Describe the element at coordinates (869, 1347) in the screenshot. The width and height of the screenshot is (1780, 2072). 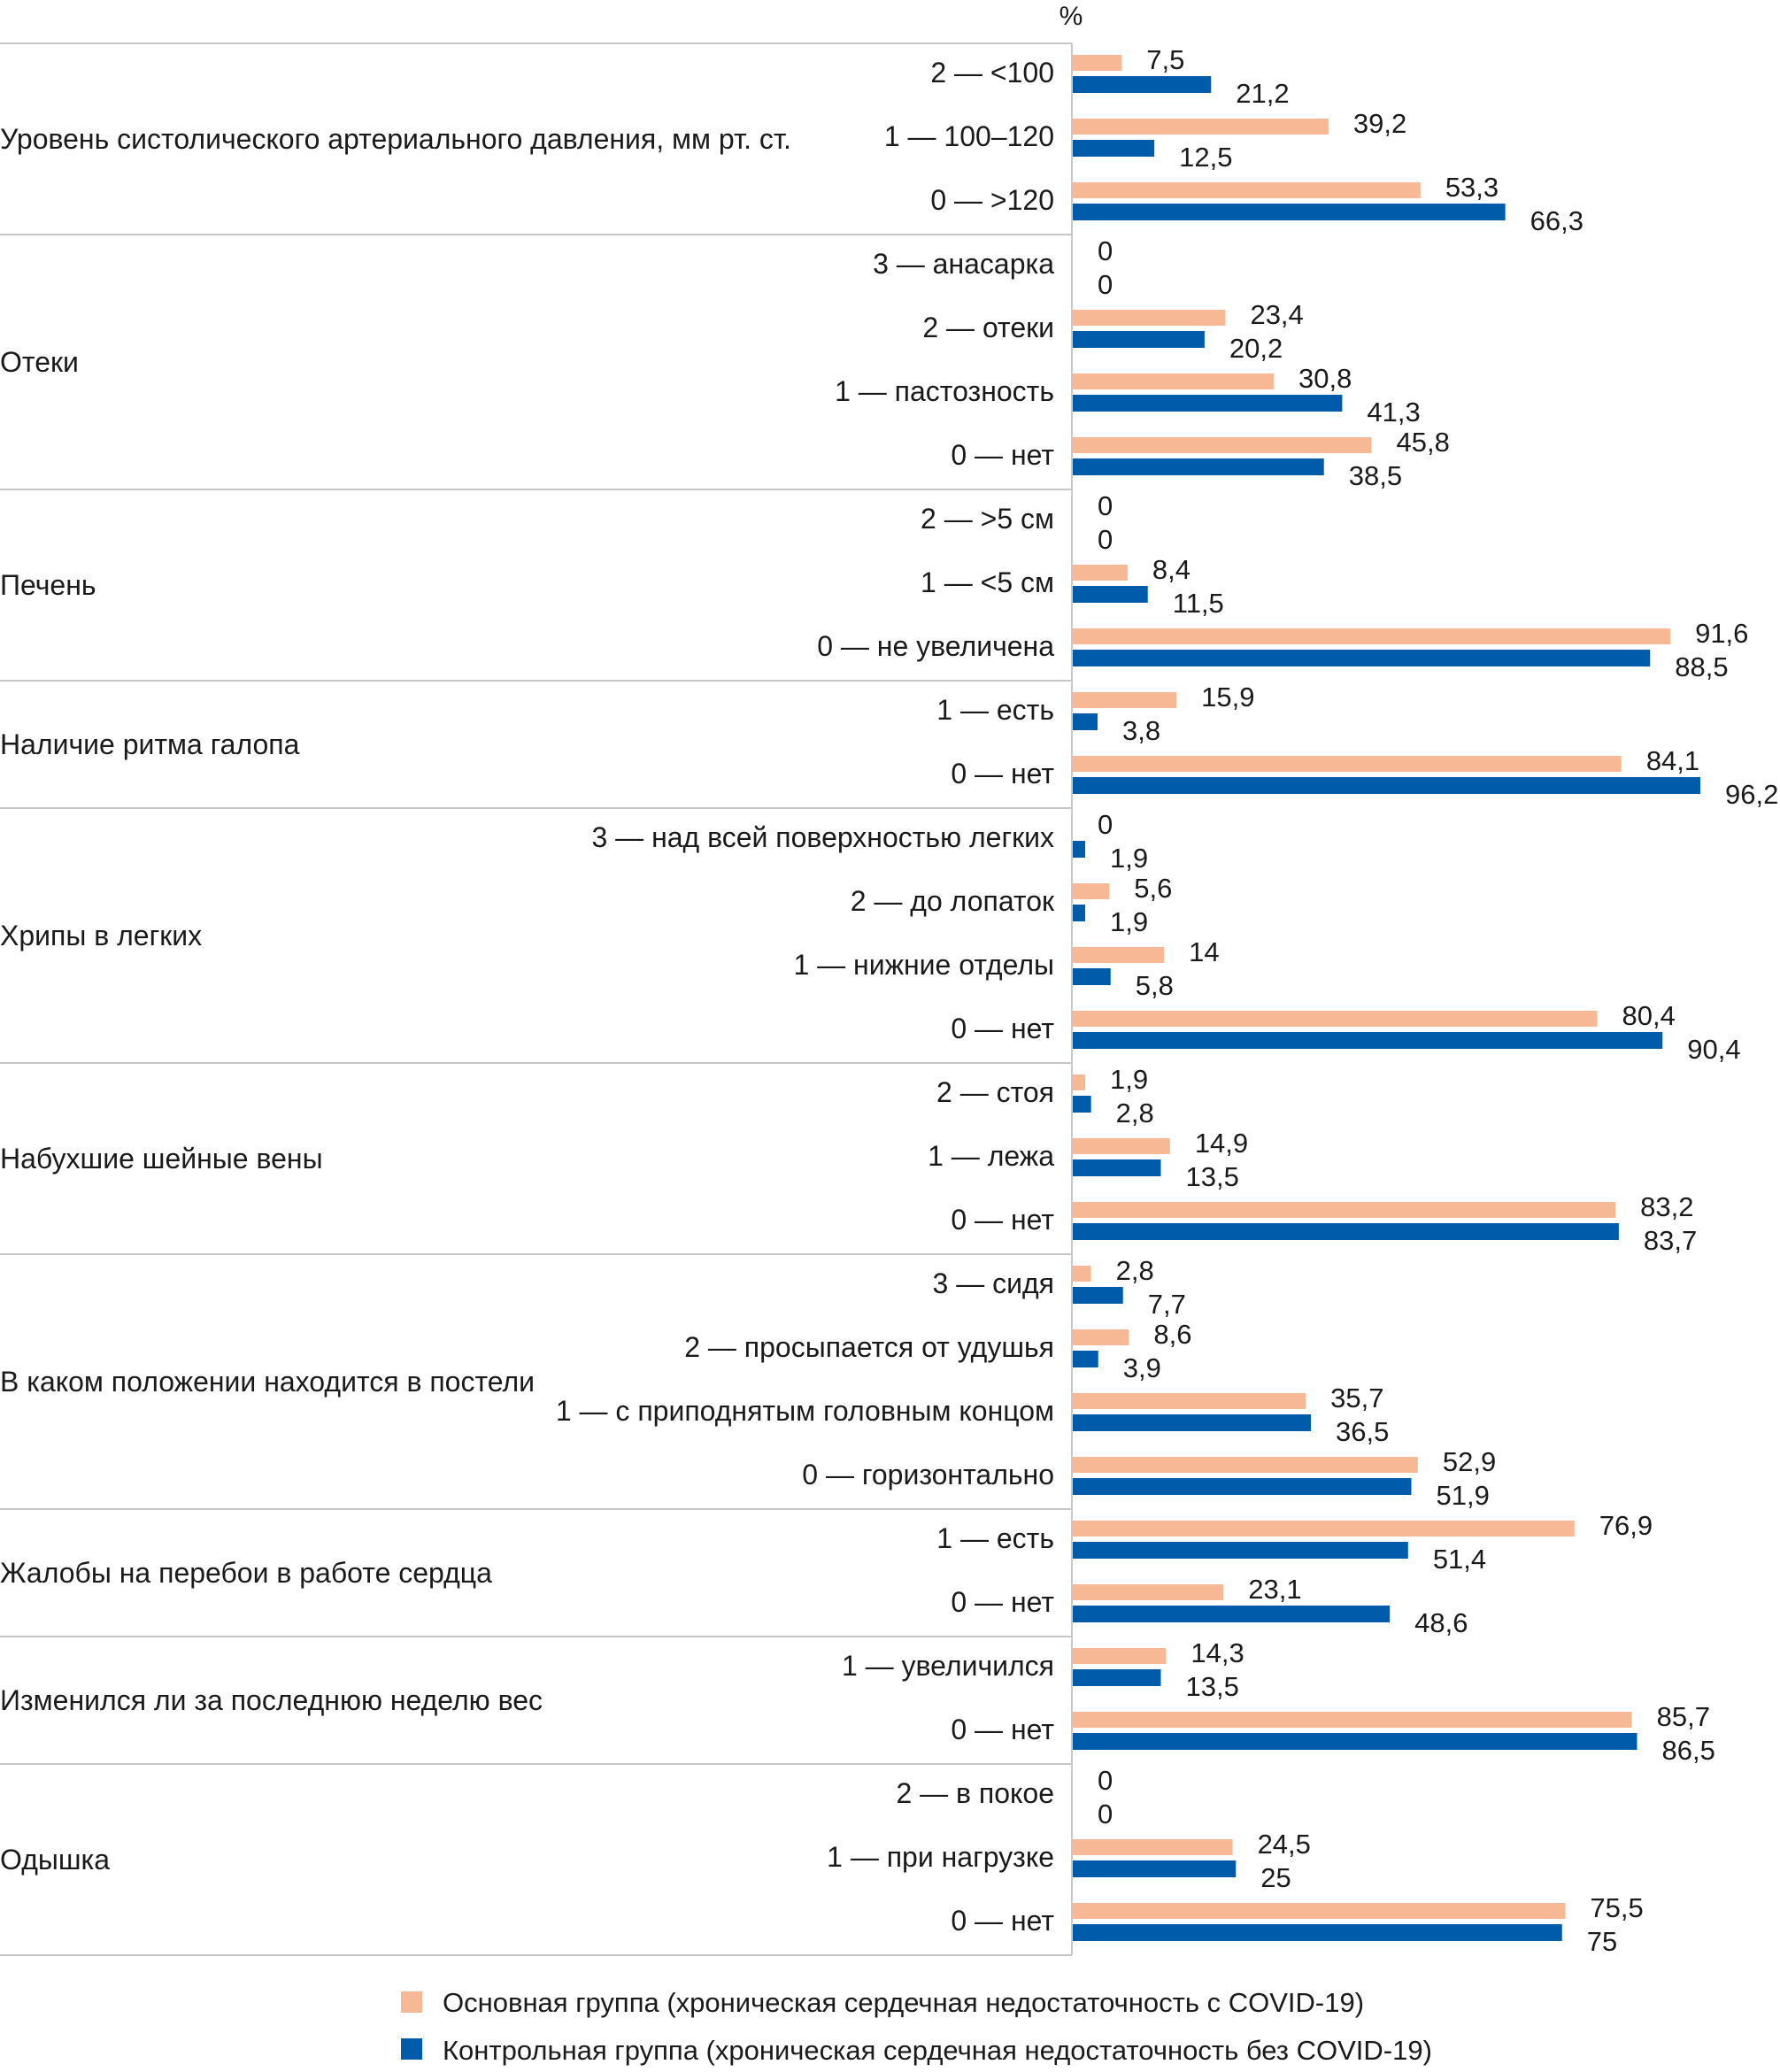
I see `row-label: 2 — просыпается от удушья` at that location.